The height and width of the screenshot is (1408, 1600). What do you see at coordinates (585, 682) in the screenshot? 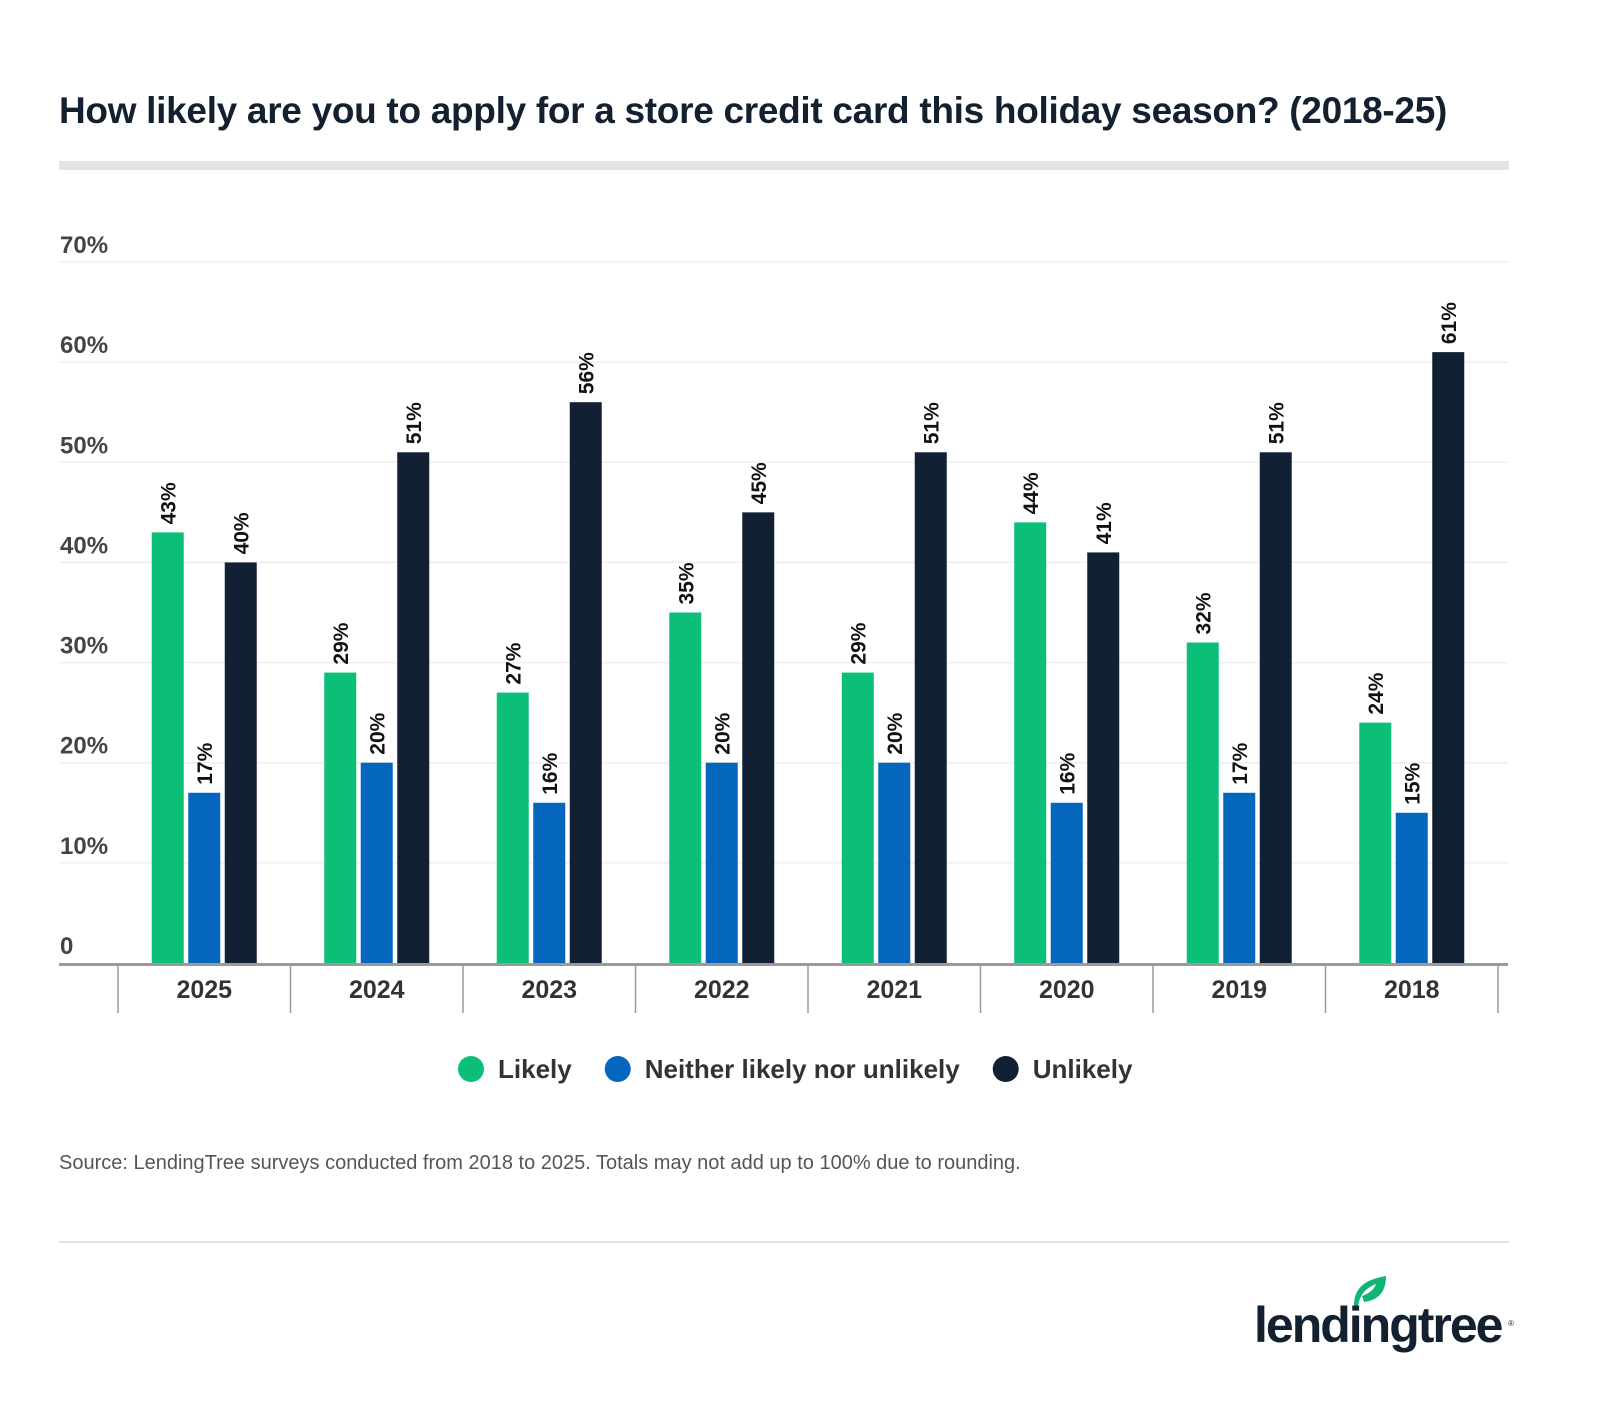
I see `bar-unlikely-2023` at bounding box center [585, 682].